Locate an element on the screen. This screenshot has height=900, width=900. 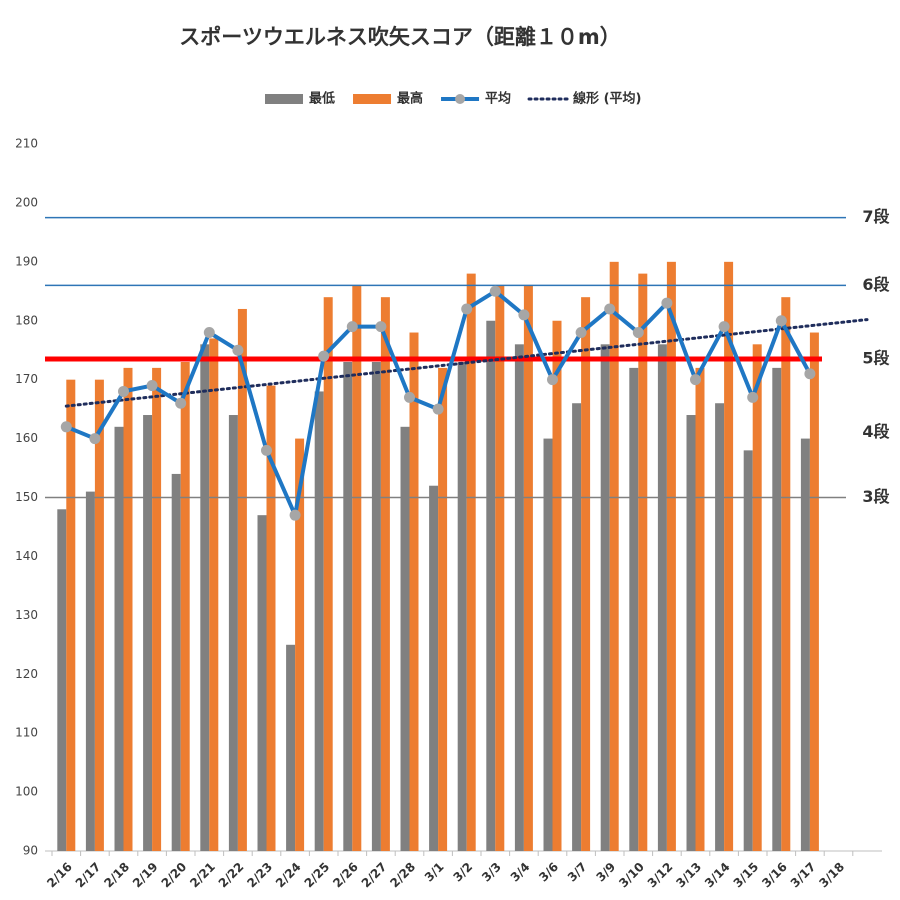
x-tick-label: 3/2 is located at coordinates (462, 872).